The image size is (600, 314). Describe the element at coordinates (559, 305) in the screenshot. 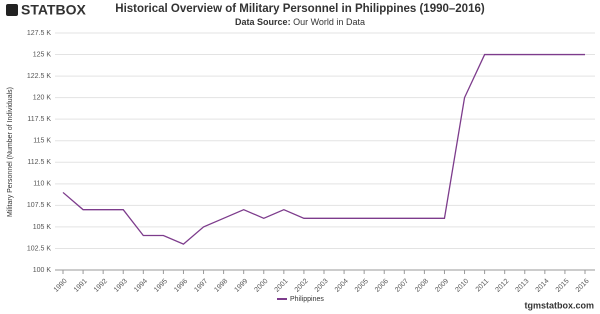

I see `watermark: tgmstatbox.com` at that location.